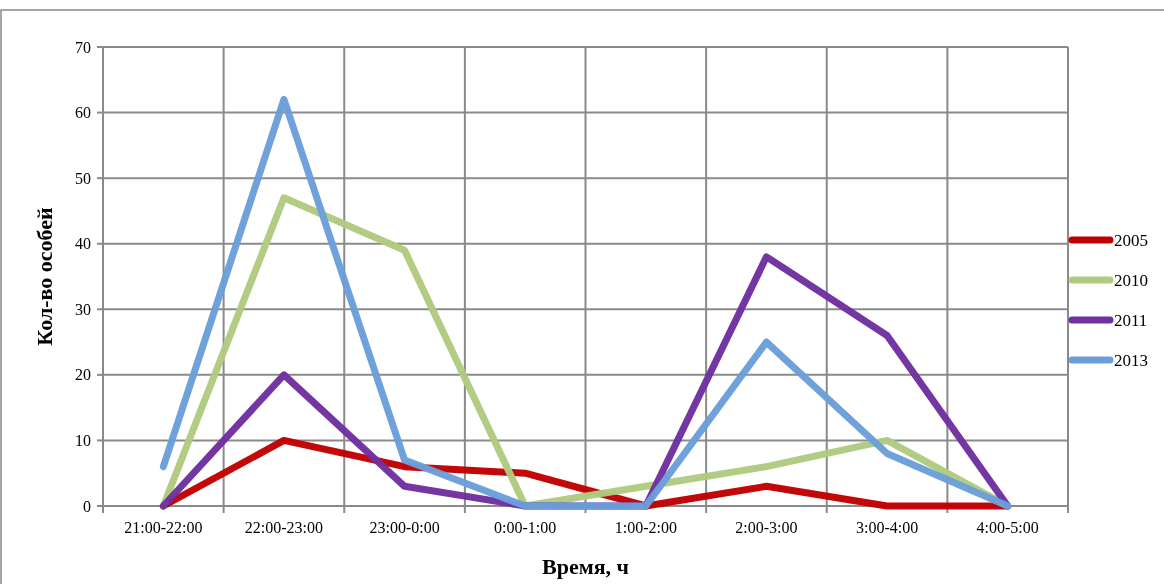 The image size is (1164, 584). Describe the element at coordinates (83, 47) in the screenshot. I see `y-tick-label: 70` at that location.